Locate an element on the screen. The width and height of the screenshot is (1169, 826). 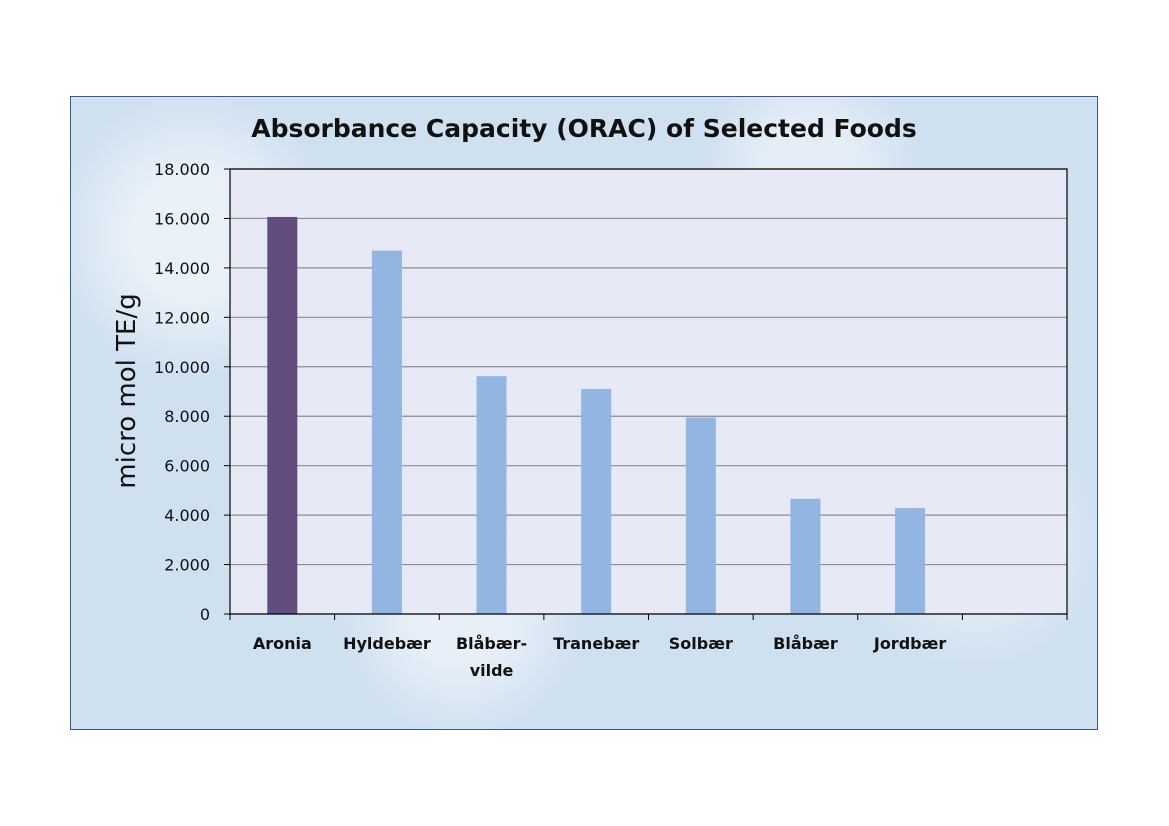
x-category-label: Blåbær- is located at coordinates (491, 643).